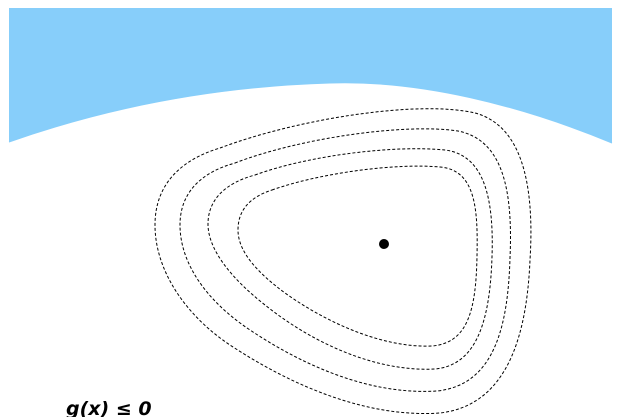 The width and height of the screenshot is (620, 417). I want to click on constraint-label: g(x) ≤ 0, so click(109, 407).